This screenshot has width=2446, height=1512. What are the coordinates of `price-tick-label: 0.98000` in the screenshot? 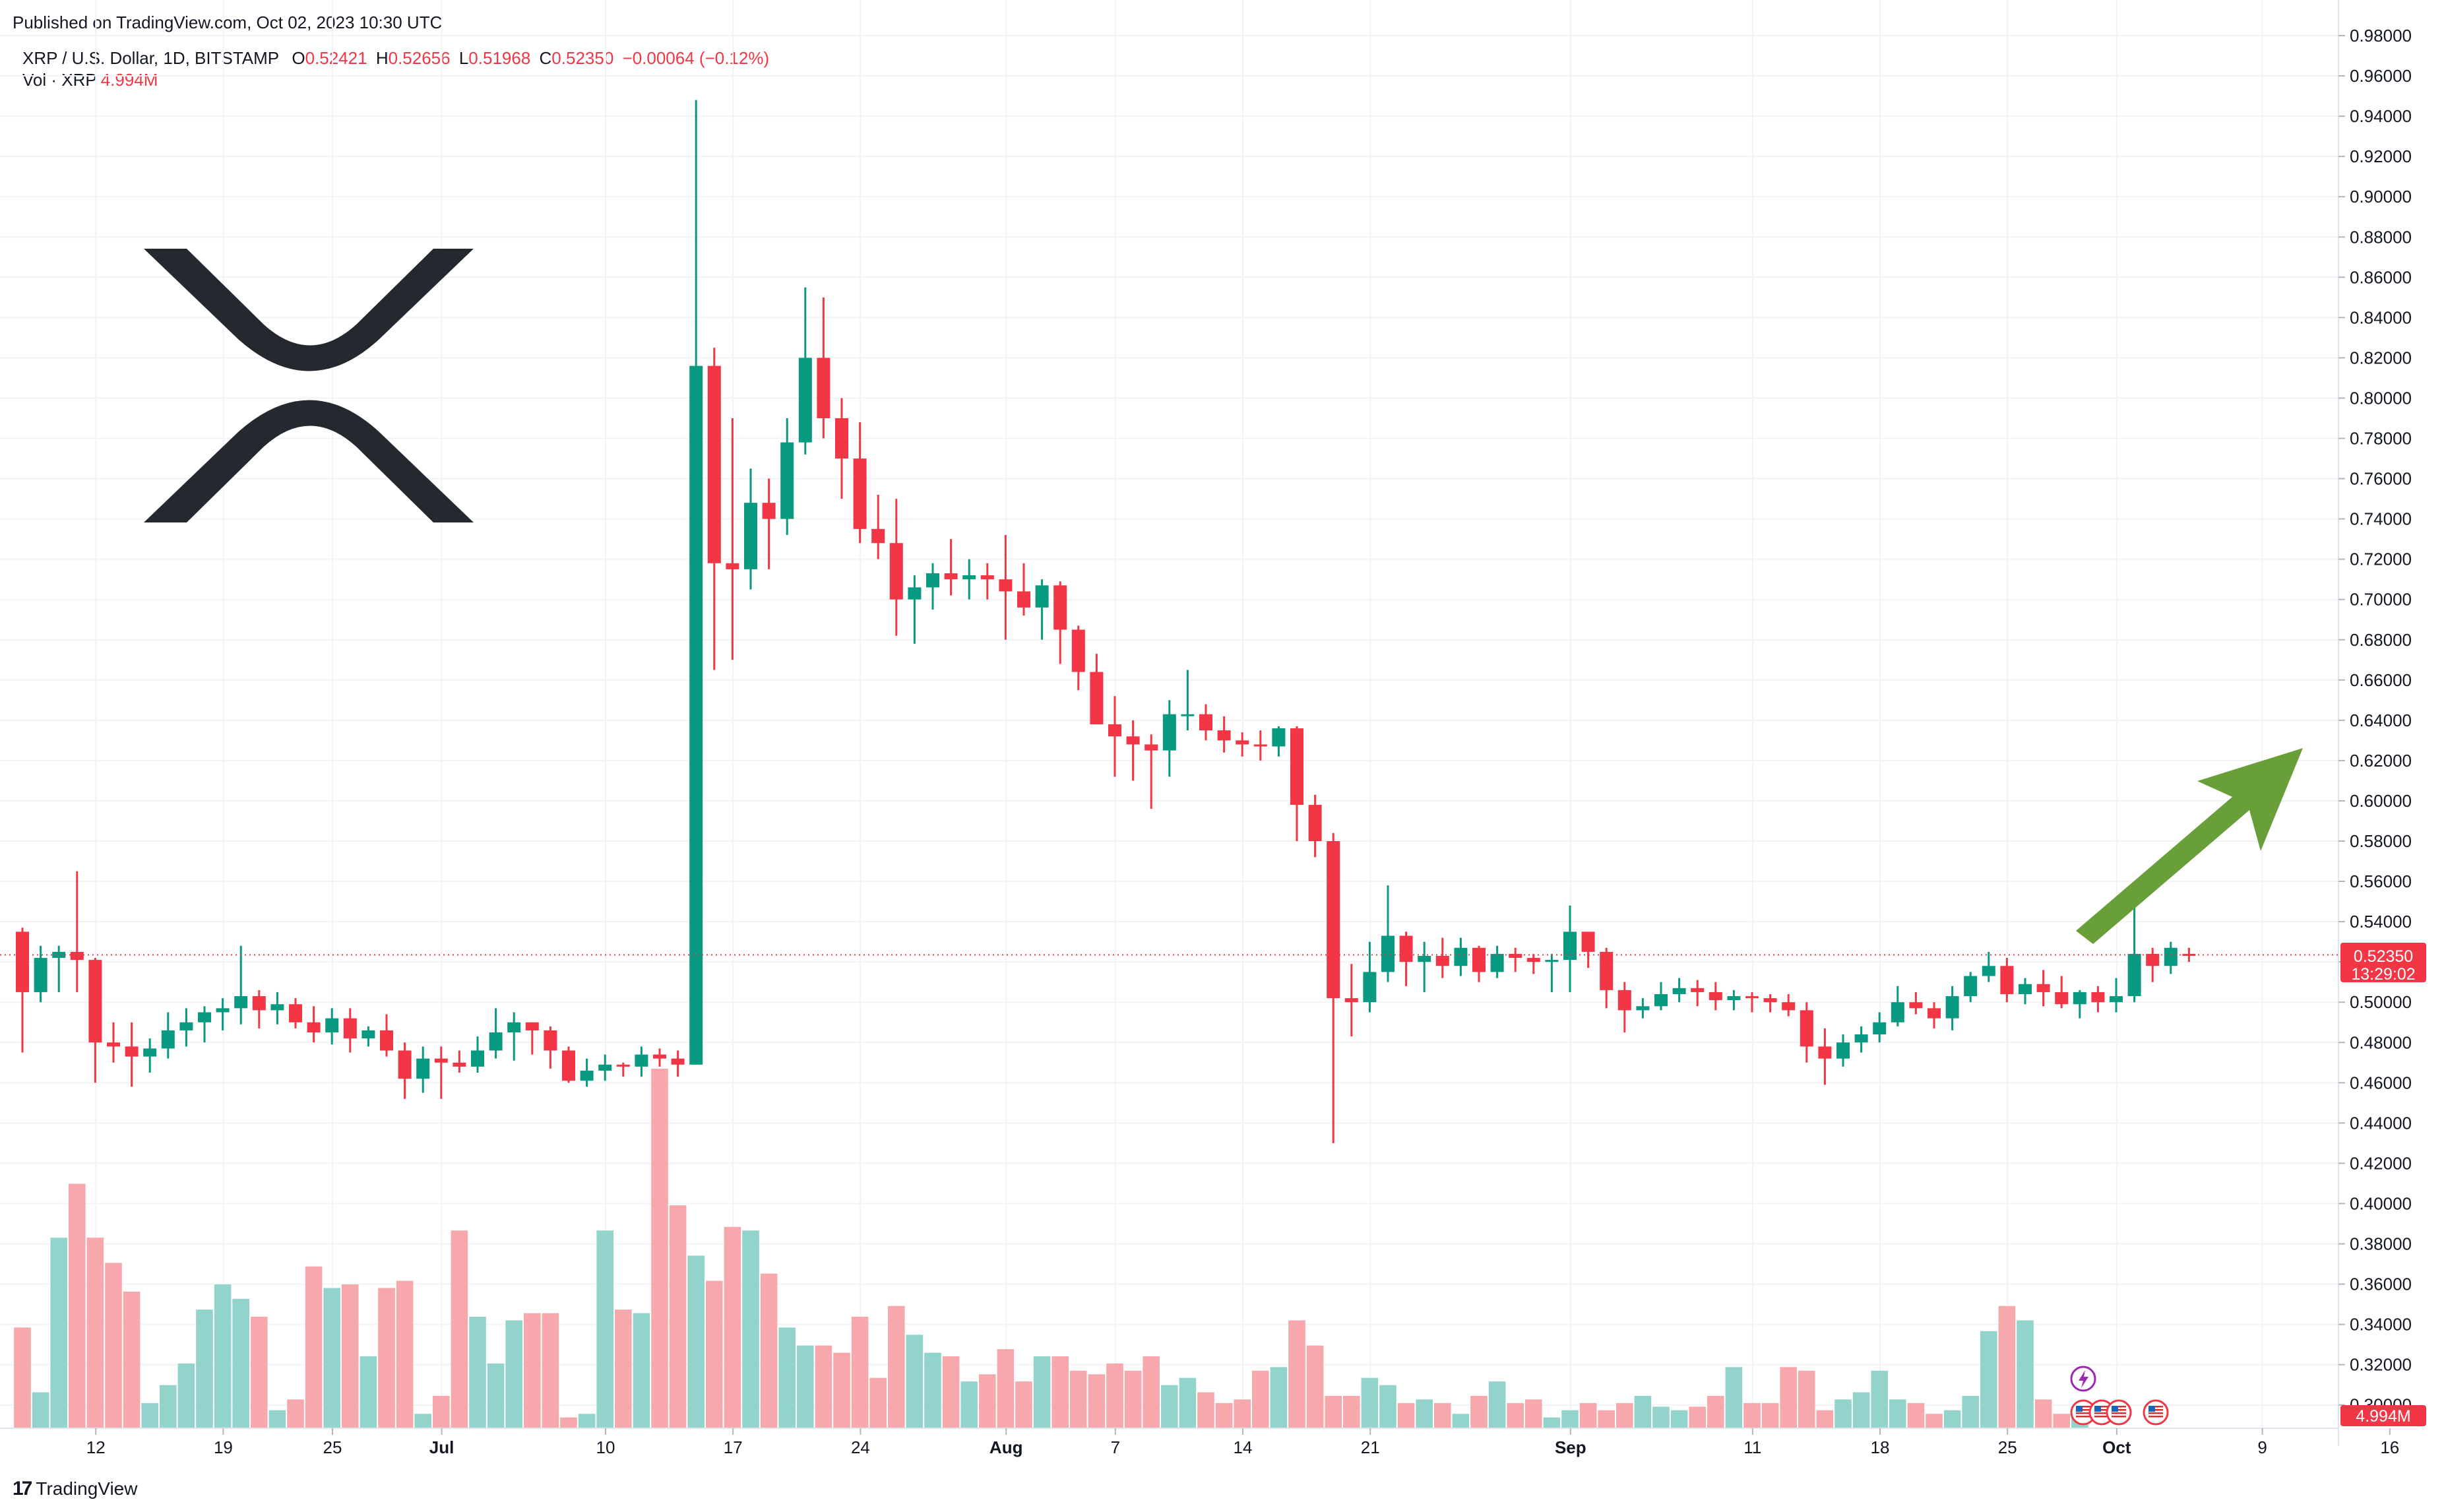 It's located at (2381, 36).